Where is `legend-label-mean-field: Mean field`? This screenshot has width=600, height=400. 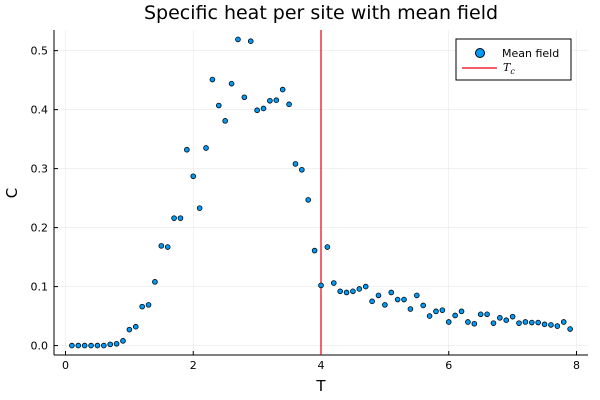 legend-label-mean-field: Mean field is located at coordinates (530, 53).